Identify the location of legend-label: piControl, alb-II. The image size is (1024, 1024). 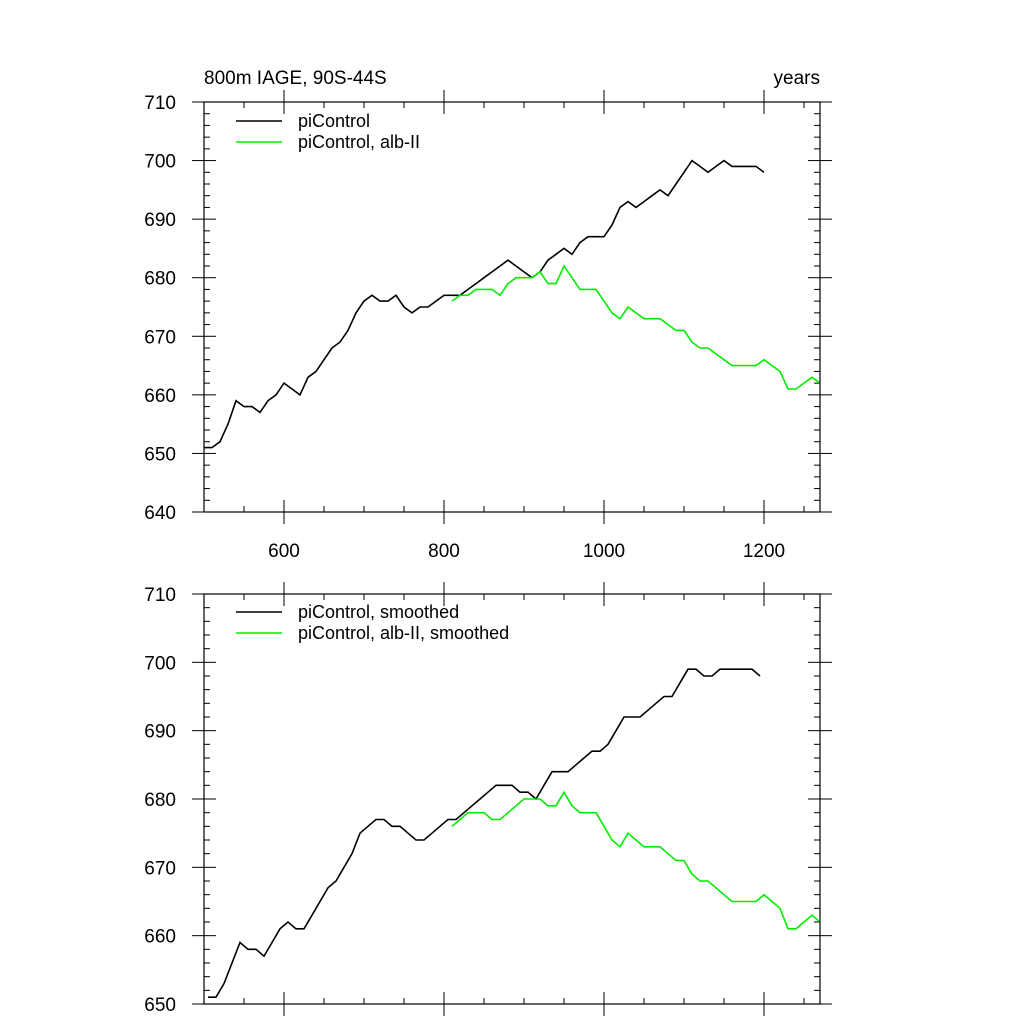
(359, 142).